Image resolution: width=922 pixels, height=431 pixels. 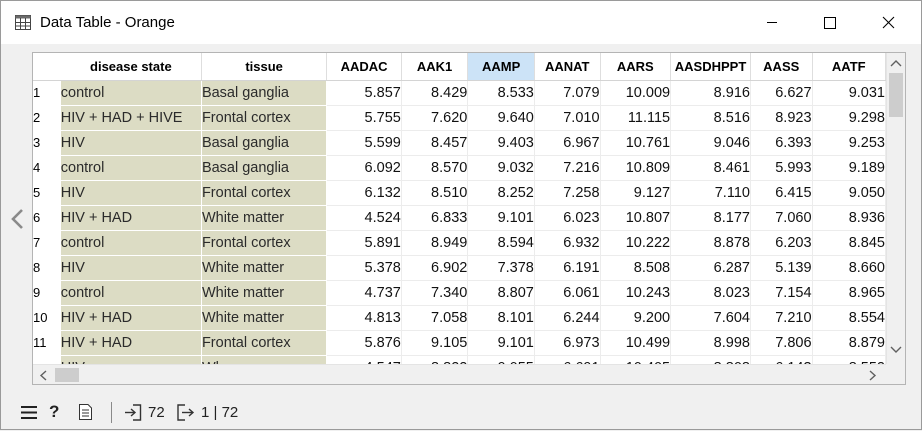 I want to click on table-cell: 8.807, so click(x=501, y=293).